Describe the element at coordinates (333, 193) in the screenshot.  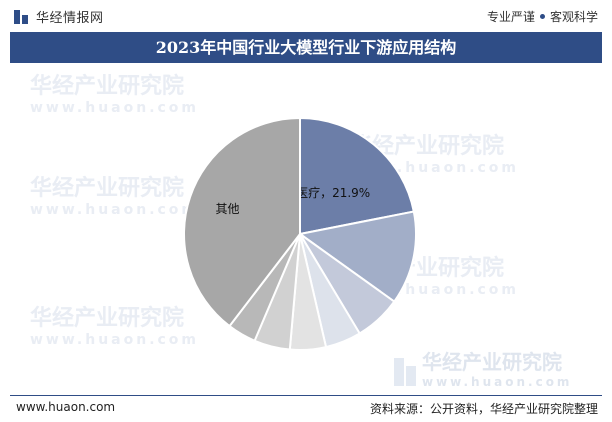
I see `slice-data-label: 医疗，21.9%` at that location.